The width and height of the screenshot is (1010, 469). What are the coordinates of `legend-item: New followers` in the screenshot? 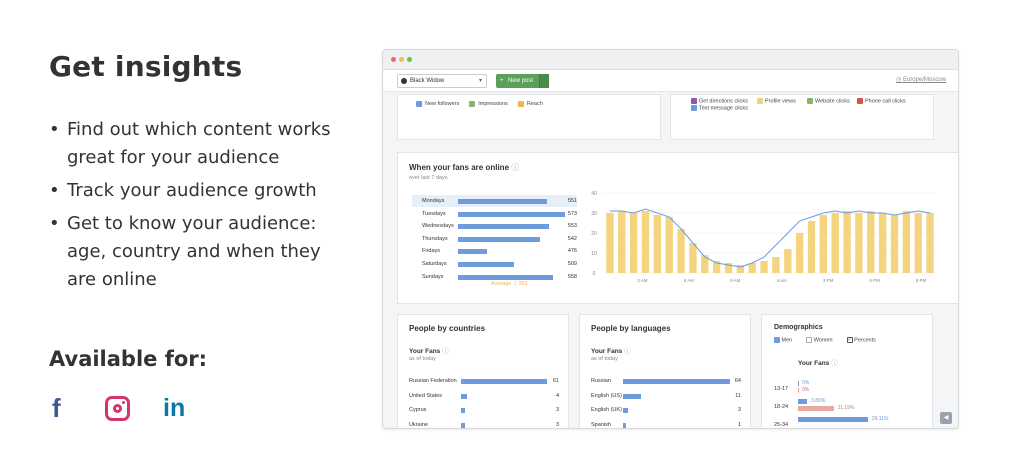 It's located at (437, 104).